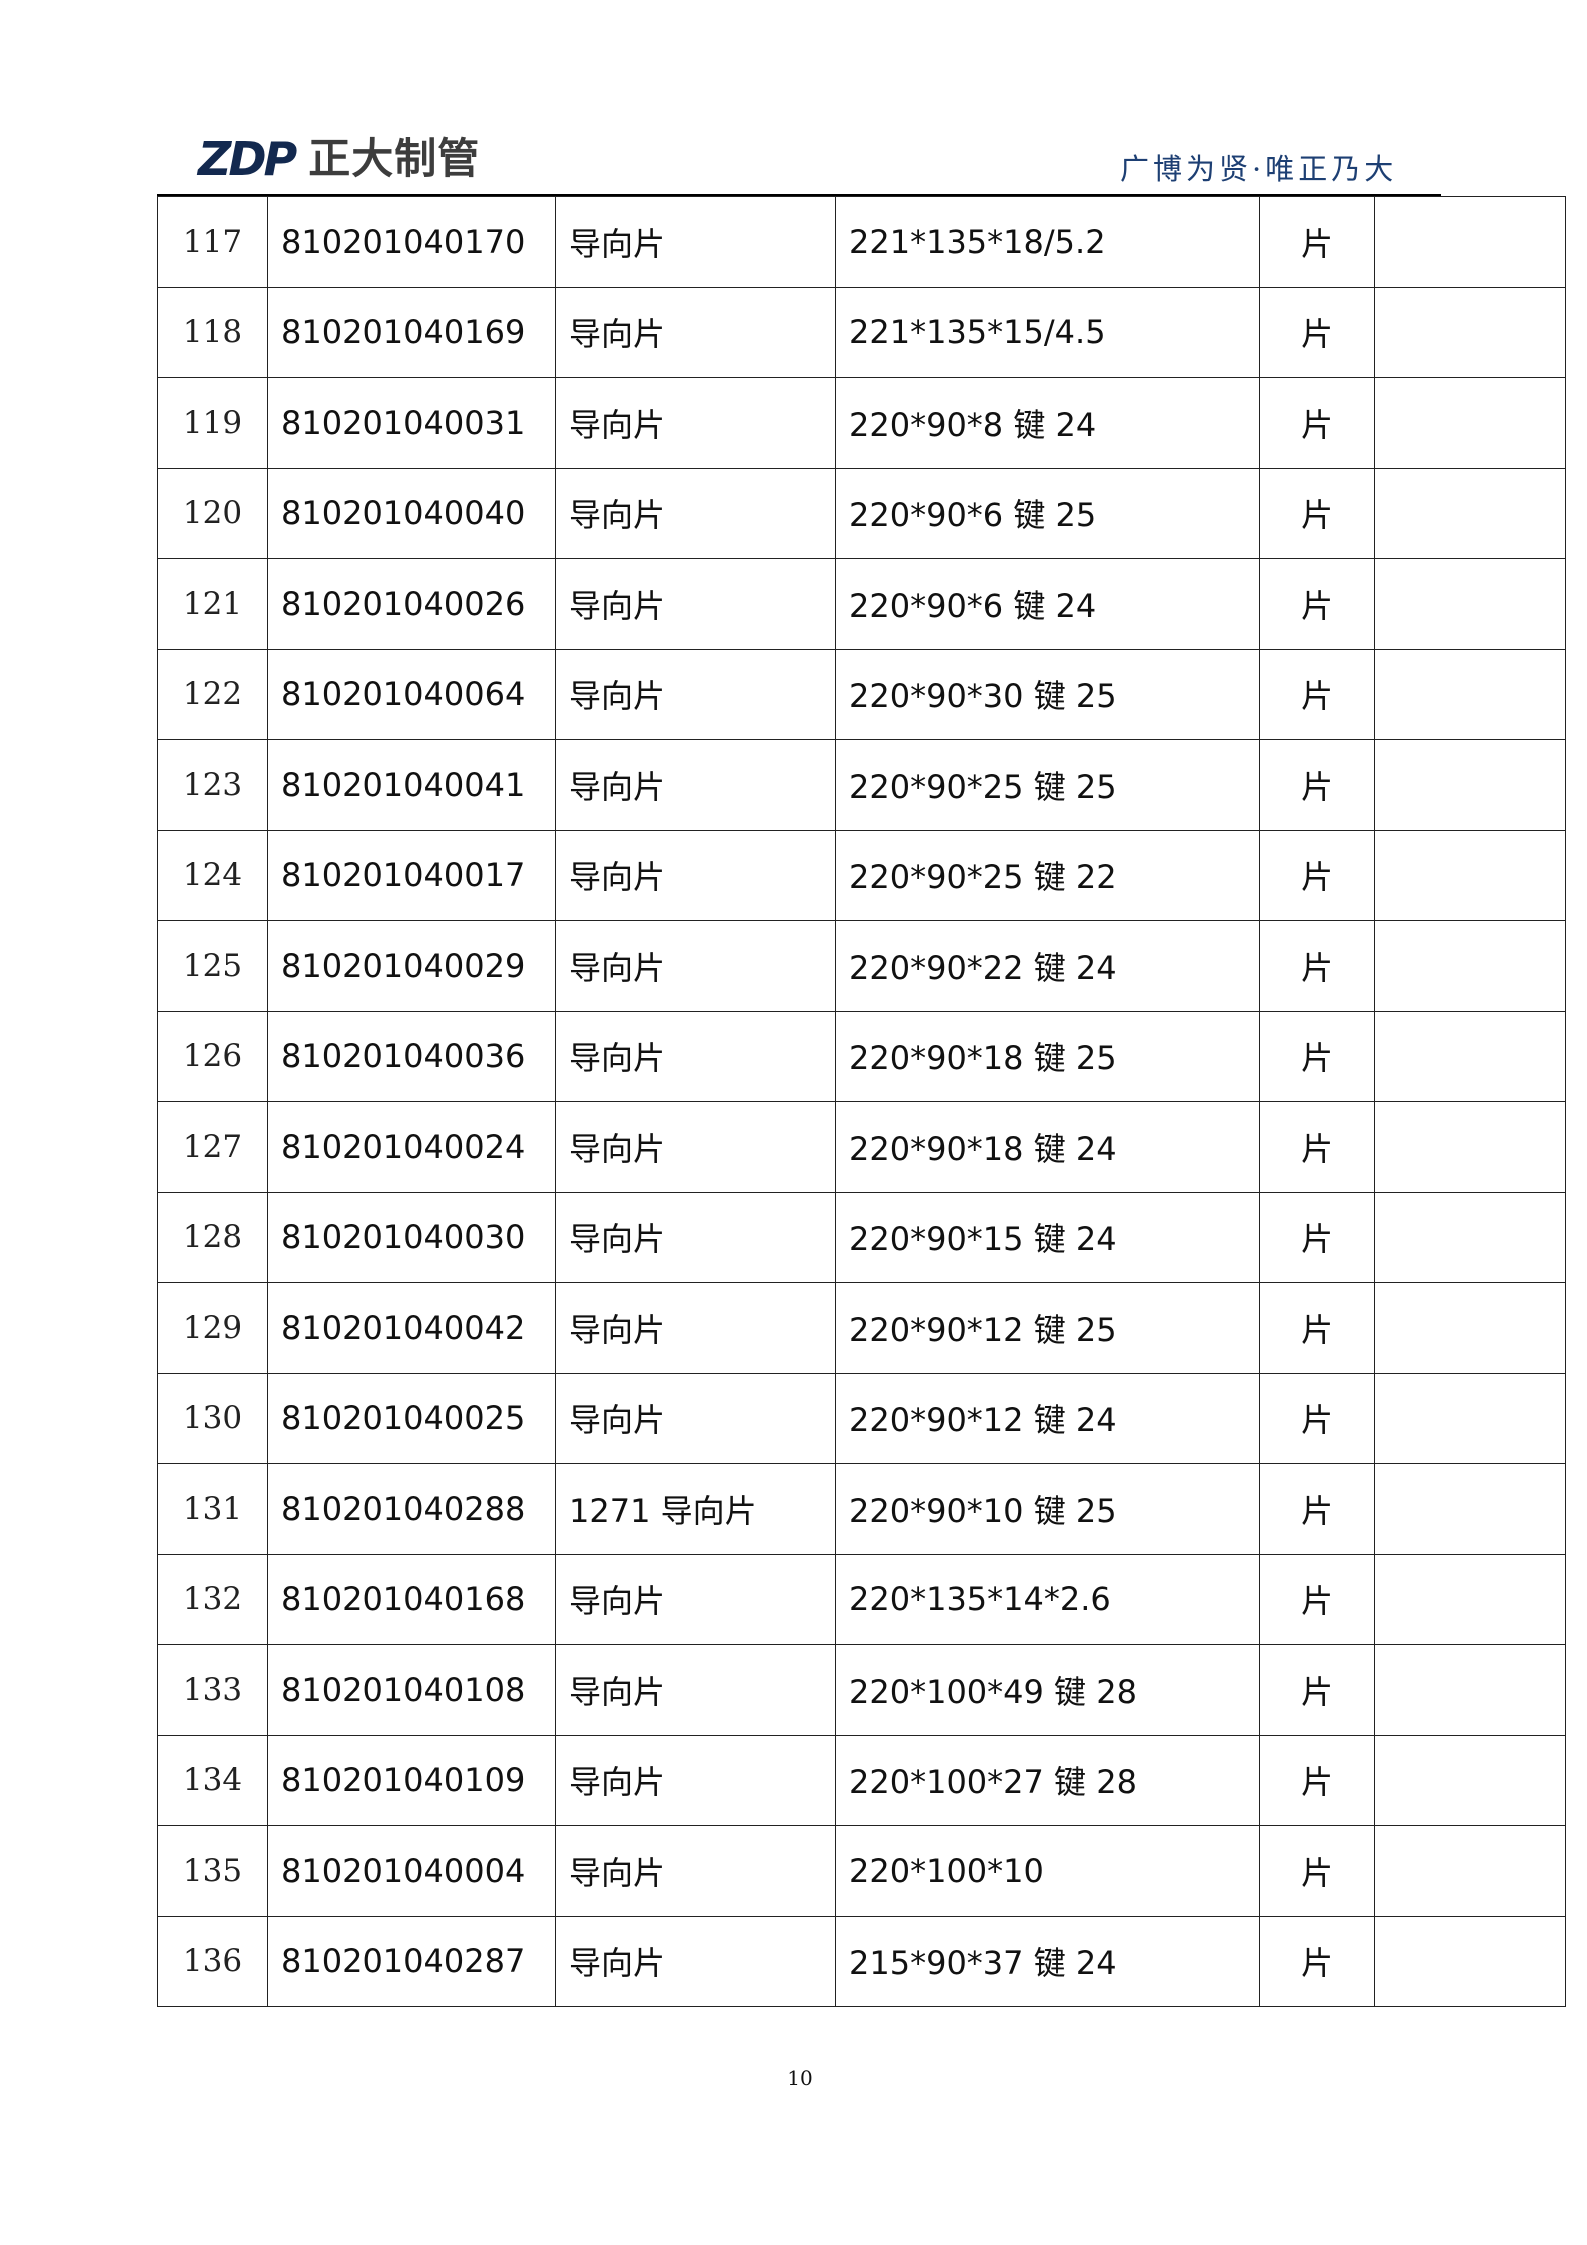 The width and height of the screenshot is (1587, 2245). Describe the element at coordinates (212, 1509) in the screenshot. I see `cell-no: 131` at that location.